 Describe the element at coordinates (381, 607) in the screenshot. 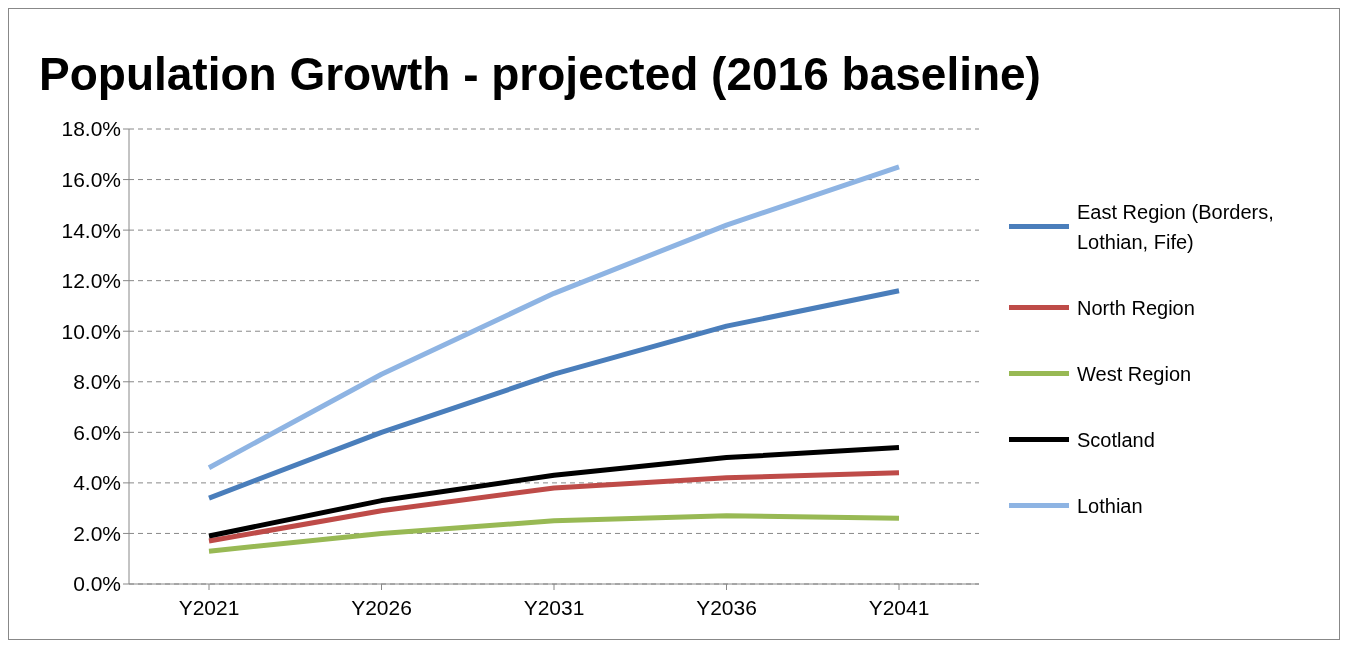

I see `x-tick-label: Y2026` at that location.